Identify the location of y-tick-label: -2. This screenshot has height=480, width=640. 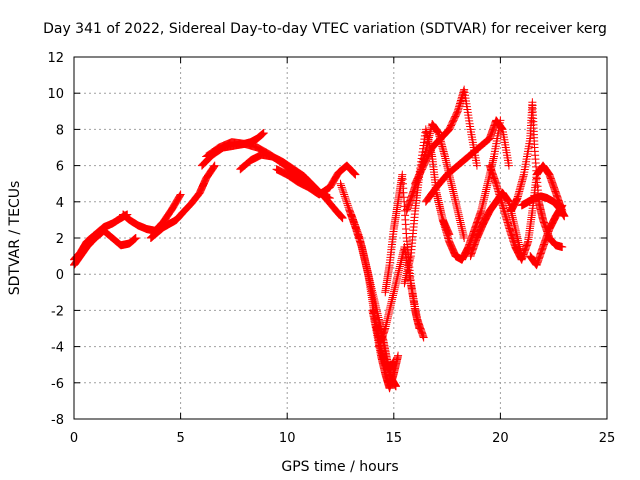
(57, 311).